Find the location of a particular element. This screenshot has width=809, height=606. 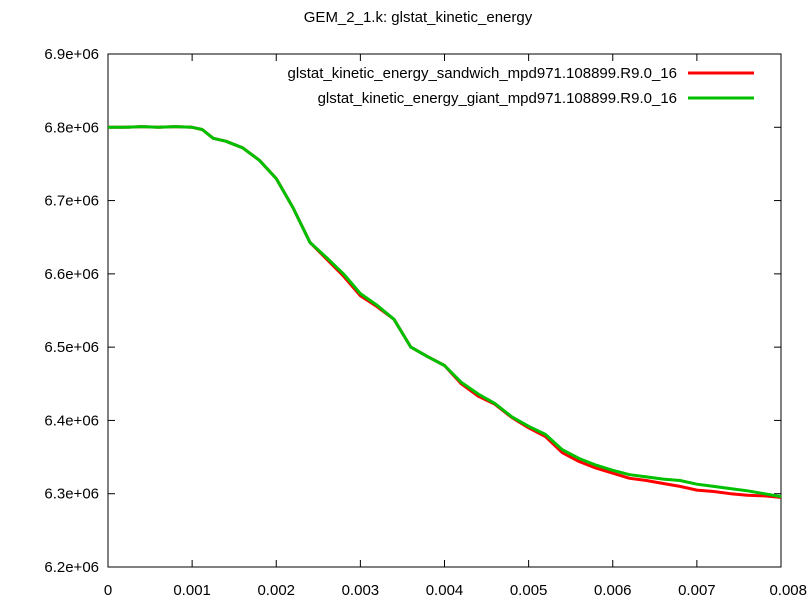

x-tick-label: 0 is located at coordinates (108, 590).